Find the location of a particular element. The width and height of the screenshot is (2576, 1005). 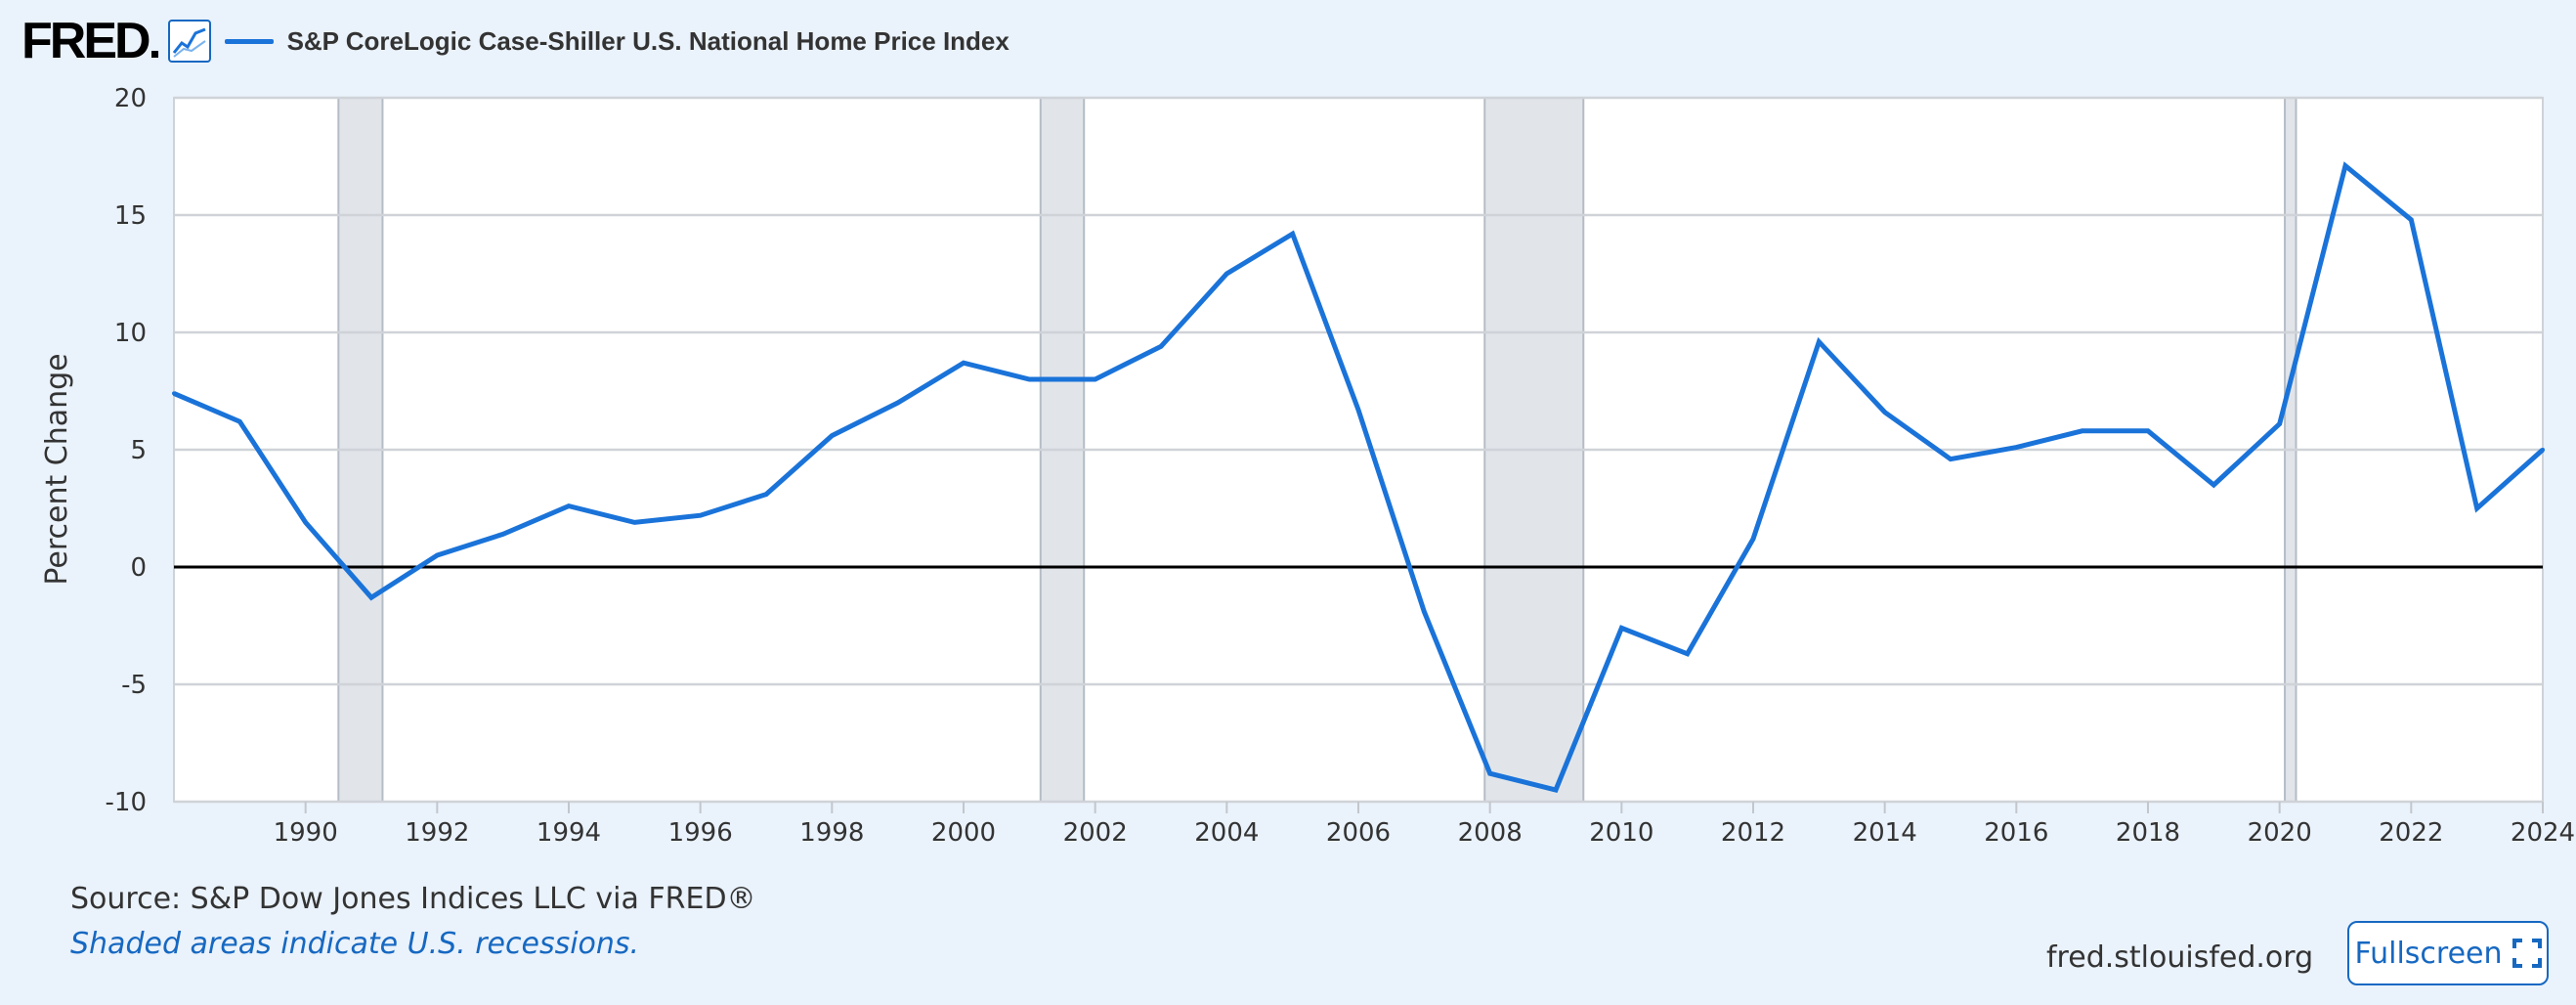

fred-logo: FRED is located at coordinates (90, 41).